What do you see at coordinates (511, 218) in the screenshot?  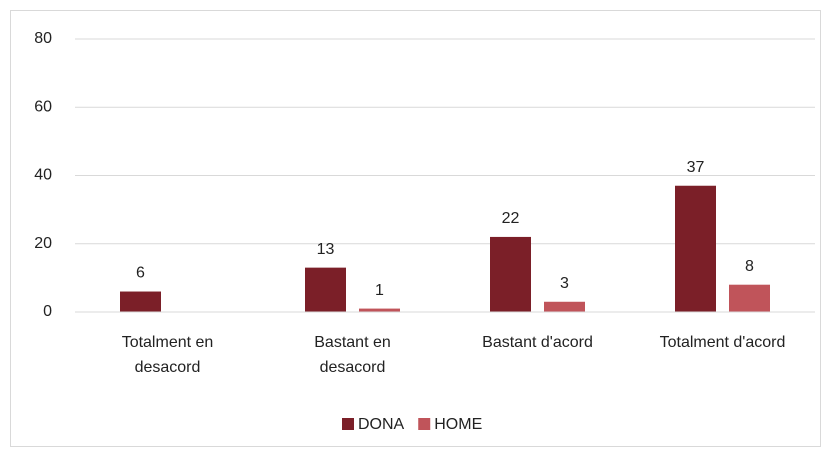 I see `data-label: 22` at bounding box center [511, 218].